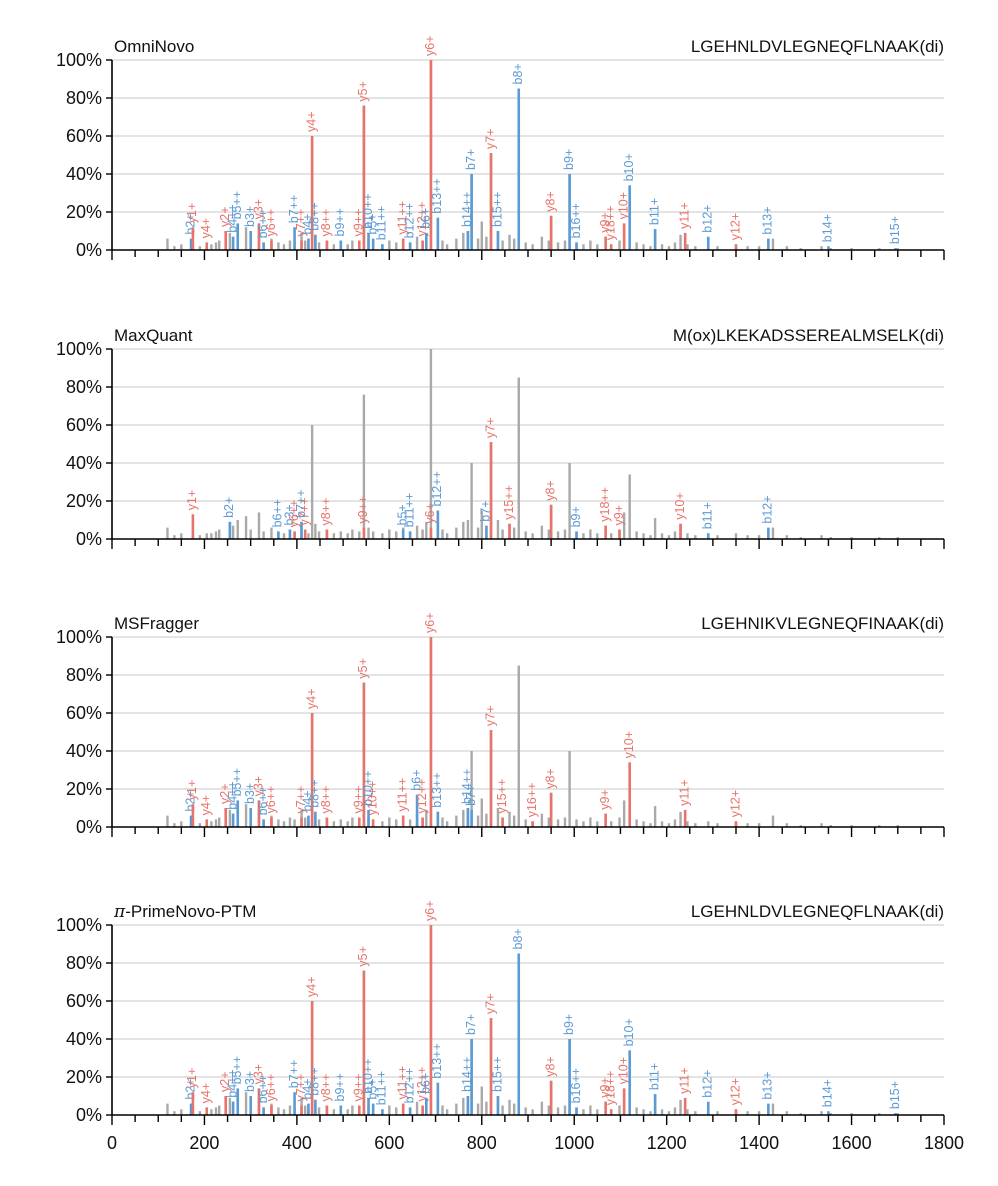 This screenshot has width=998, height=1186. I want to click on panel-title-text: MSFragger, so click(156, 623).